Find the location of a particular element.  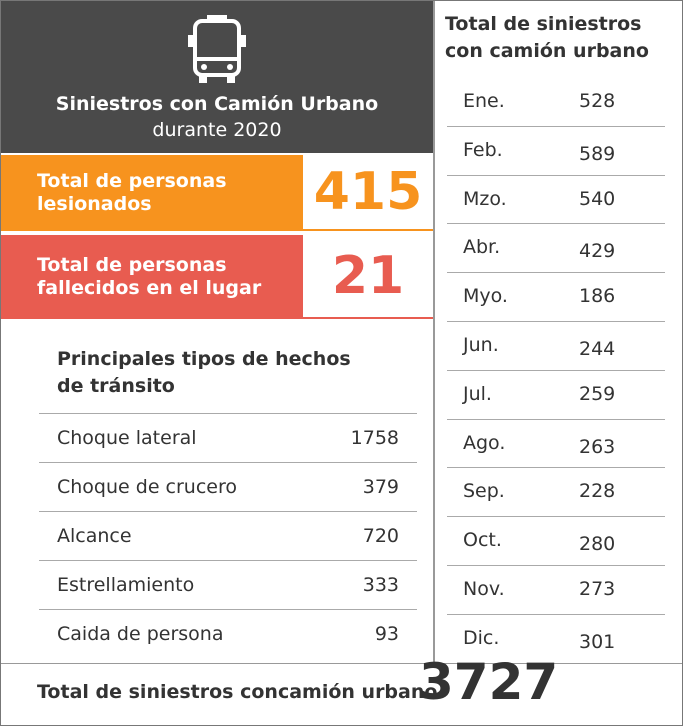

month-label: Sep. is located at coordinates (484, 491).